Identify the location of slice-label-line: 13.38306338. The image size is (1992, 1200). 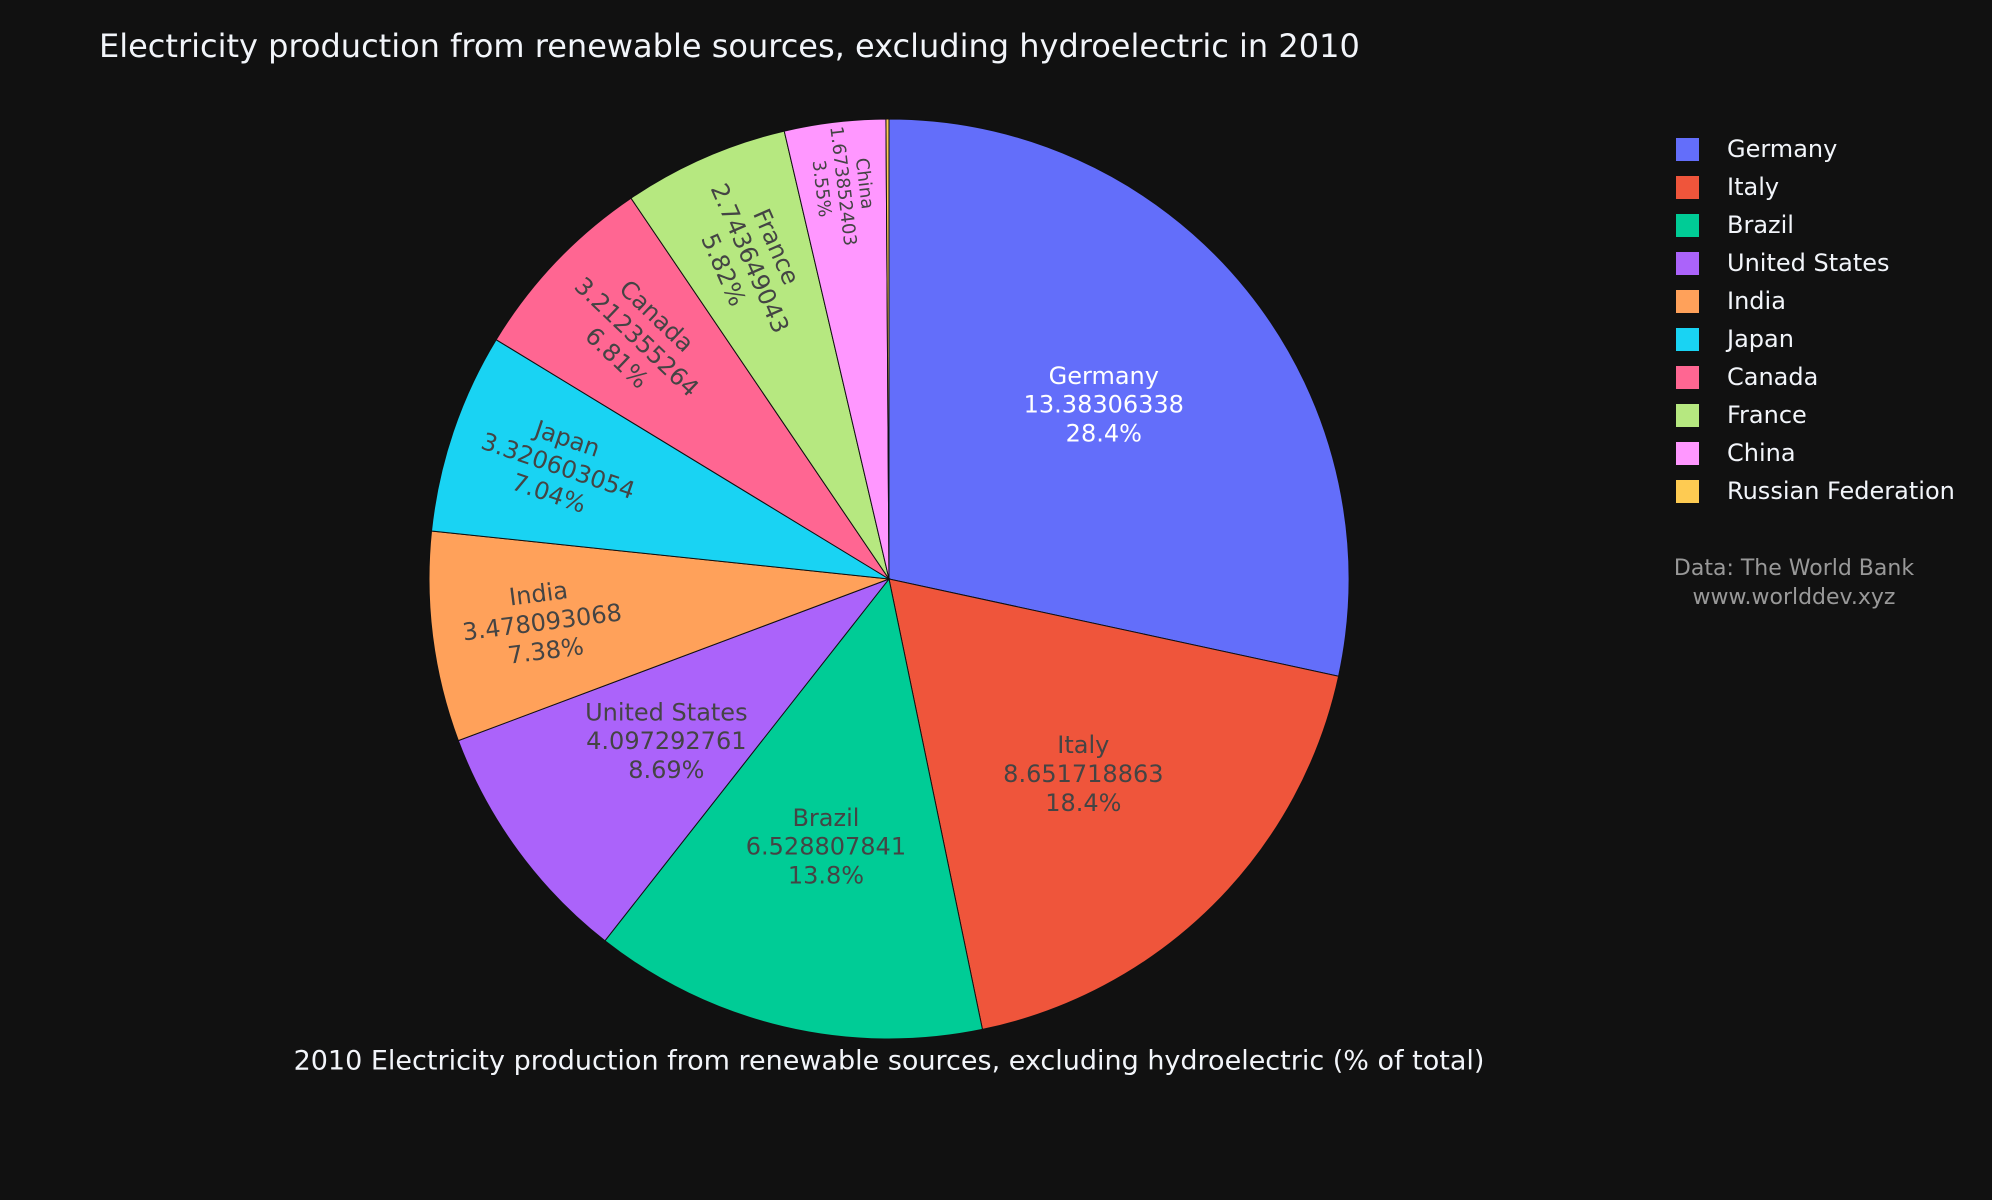
(1104, 405).